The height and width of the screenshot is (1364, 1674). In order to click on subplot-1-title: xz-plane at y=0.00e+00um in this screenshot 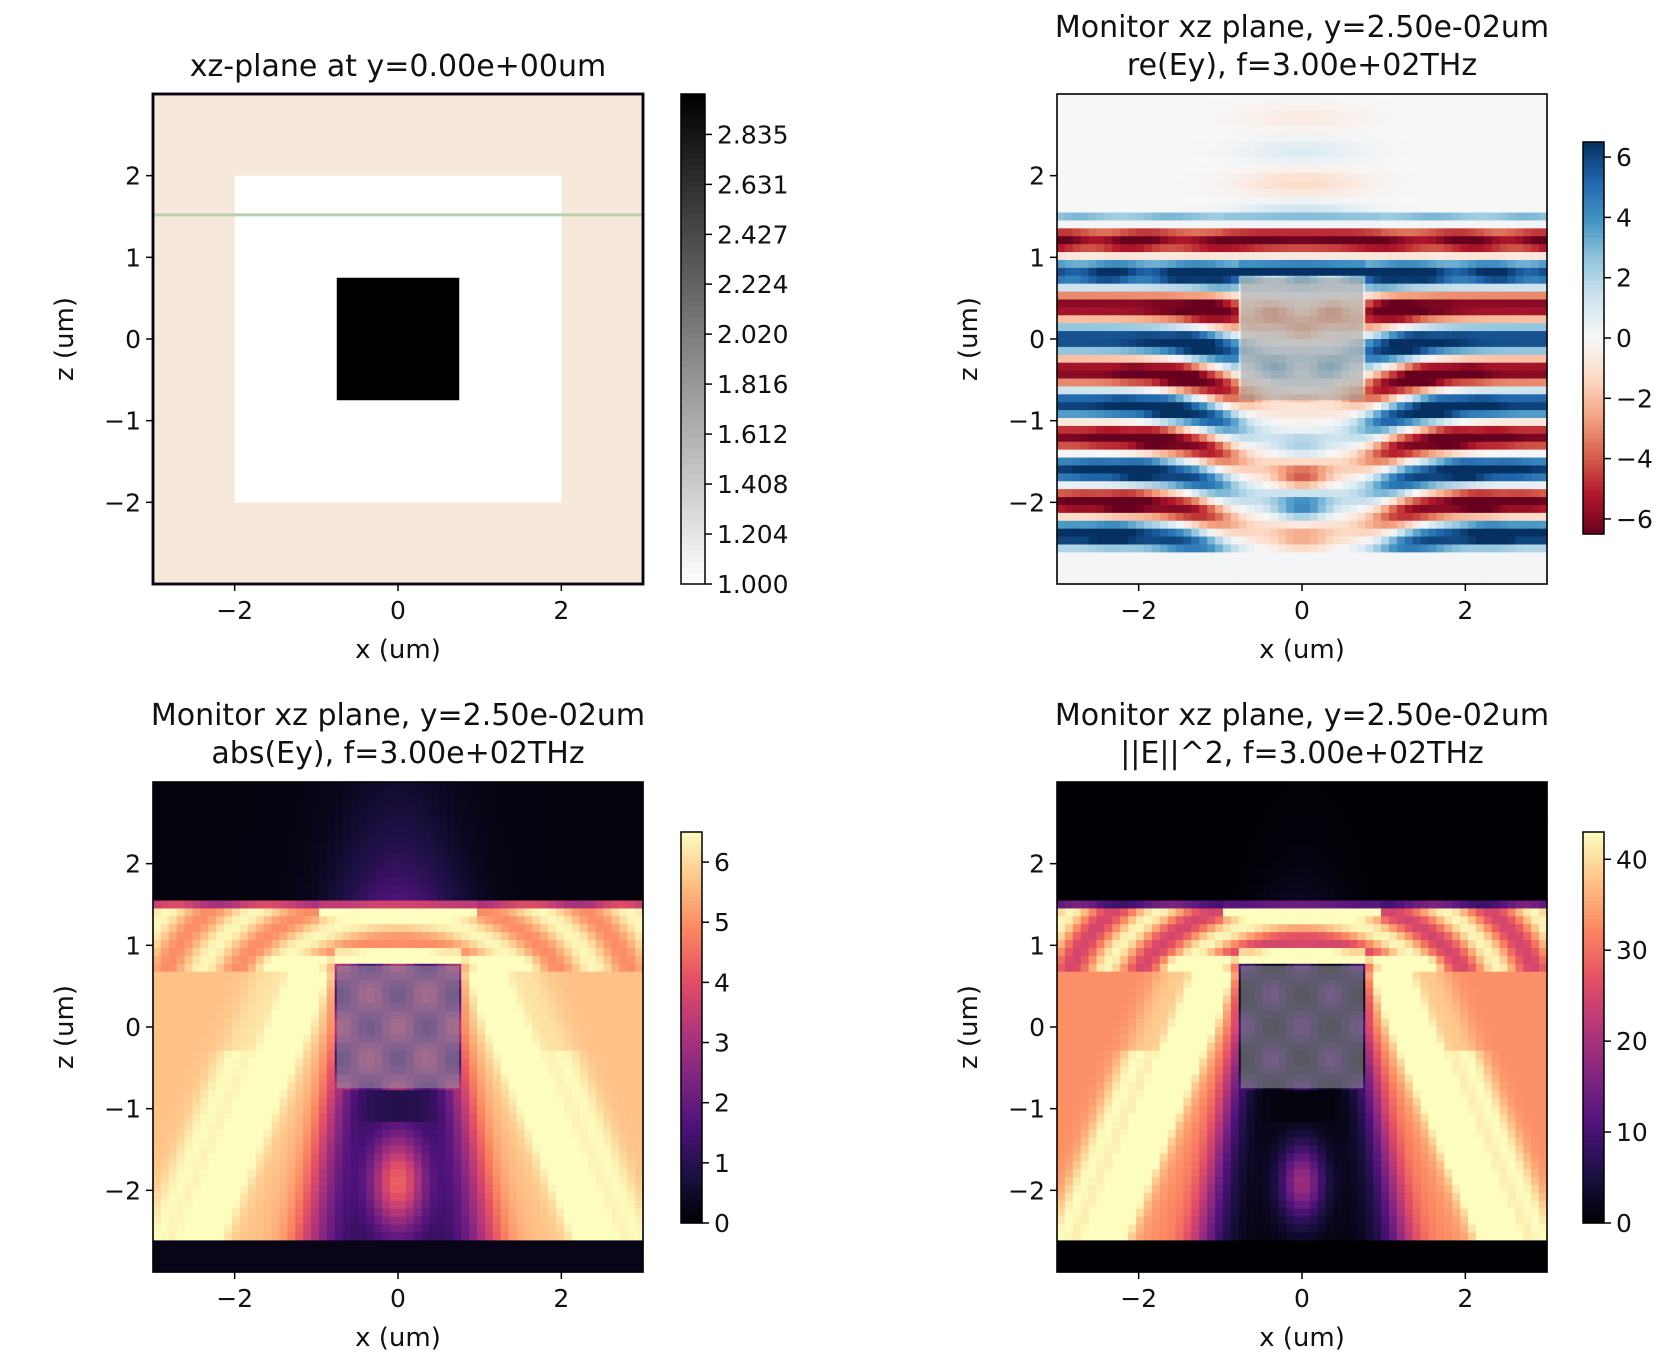, I will do `click(398, 66)`.